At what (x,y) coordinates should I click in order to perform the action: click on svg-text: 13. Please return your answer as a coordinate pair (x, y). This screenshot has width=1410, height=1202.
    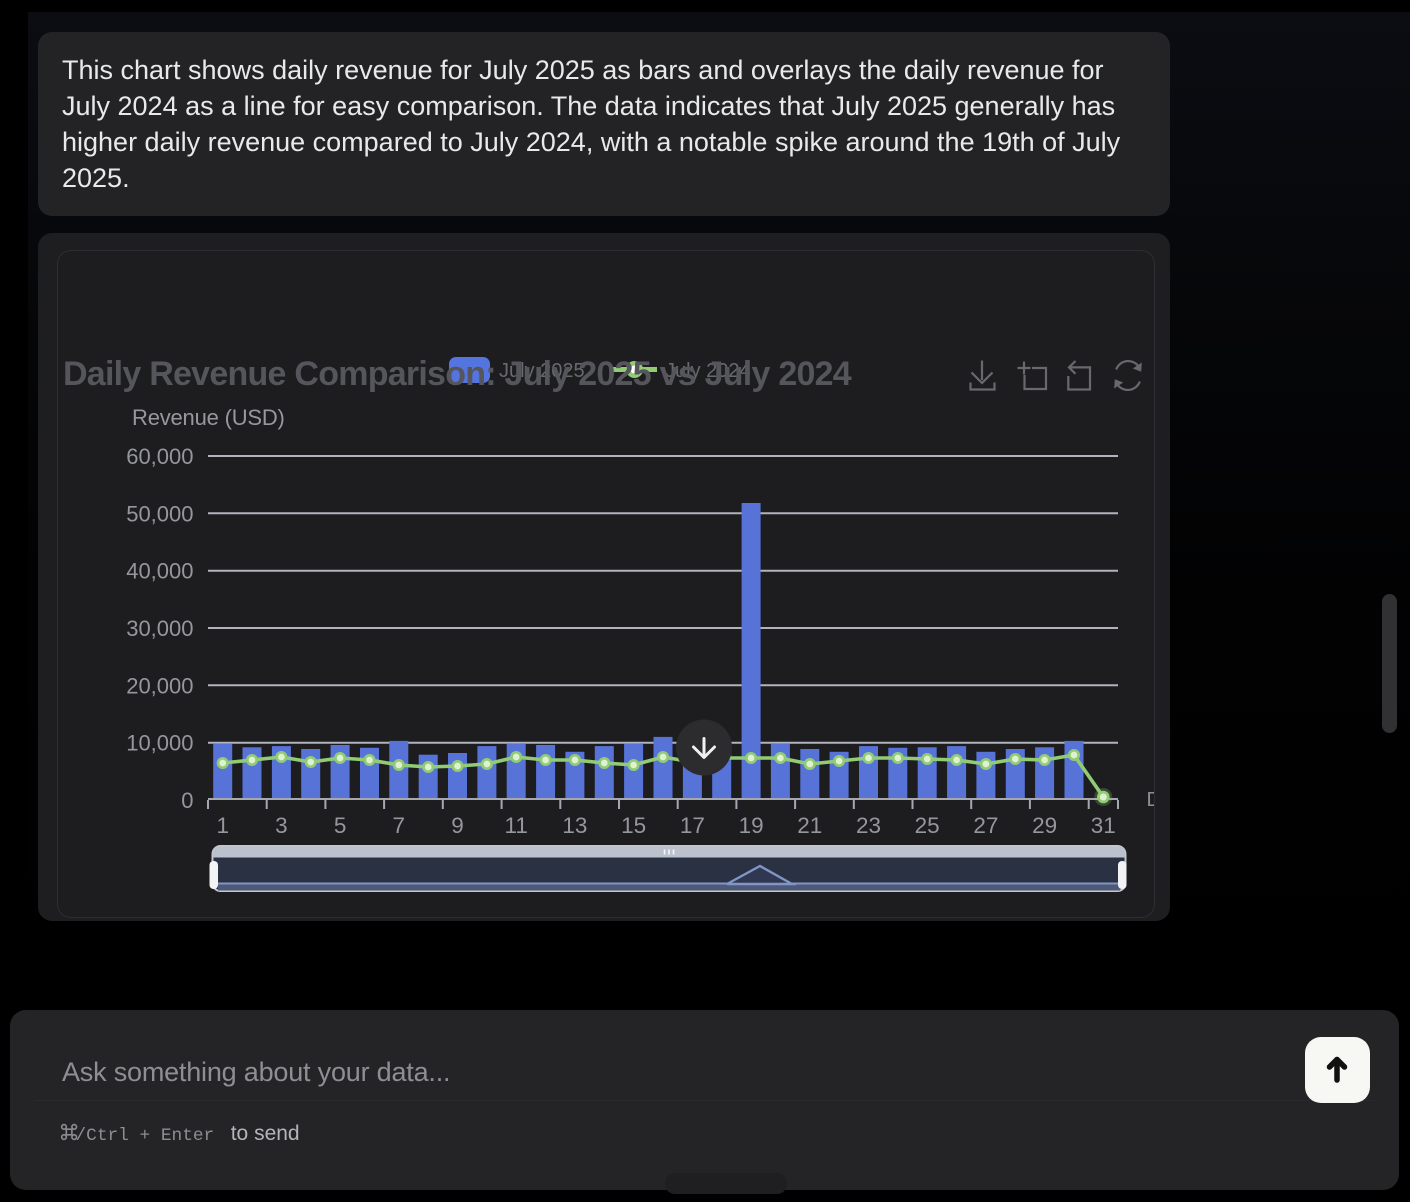
    Looking at the image, I should click on (574, 825).